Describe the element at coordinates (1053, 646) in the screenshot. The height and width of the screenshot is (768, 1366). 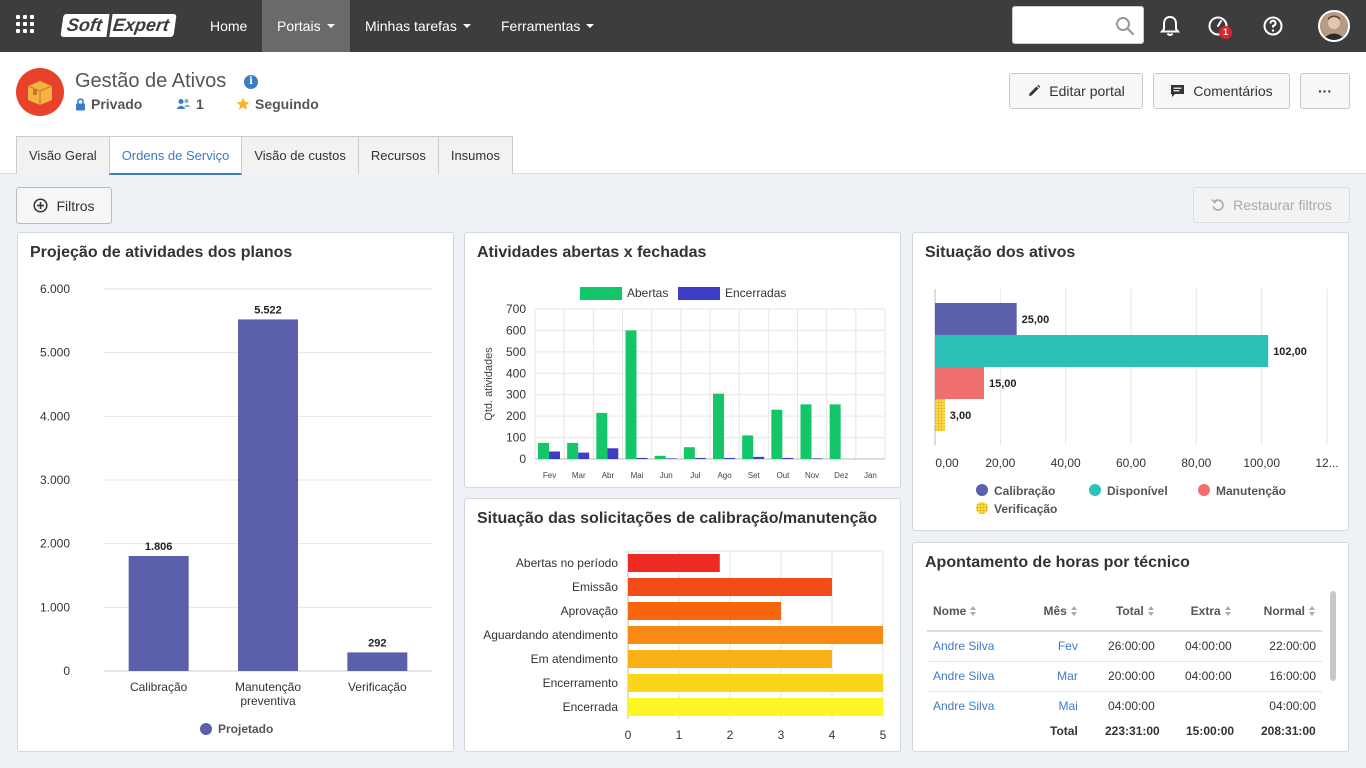
I see `cell-mes: Fev` at that location.